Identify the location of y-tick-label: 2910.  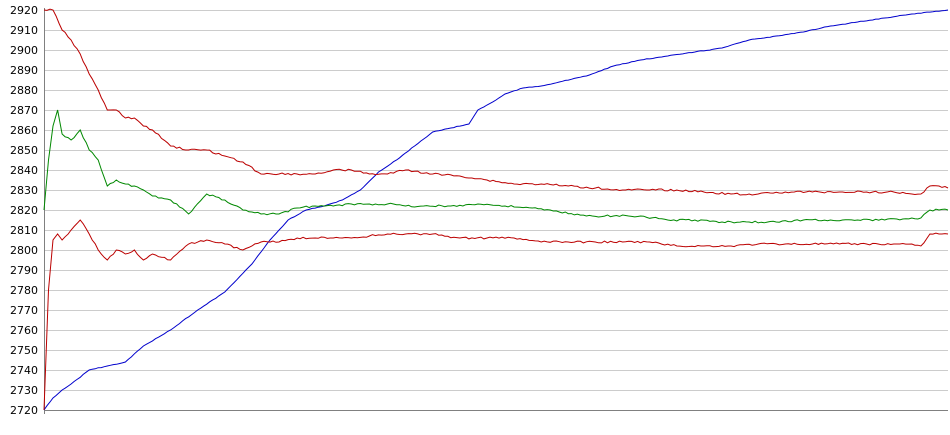
(24, 30).